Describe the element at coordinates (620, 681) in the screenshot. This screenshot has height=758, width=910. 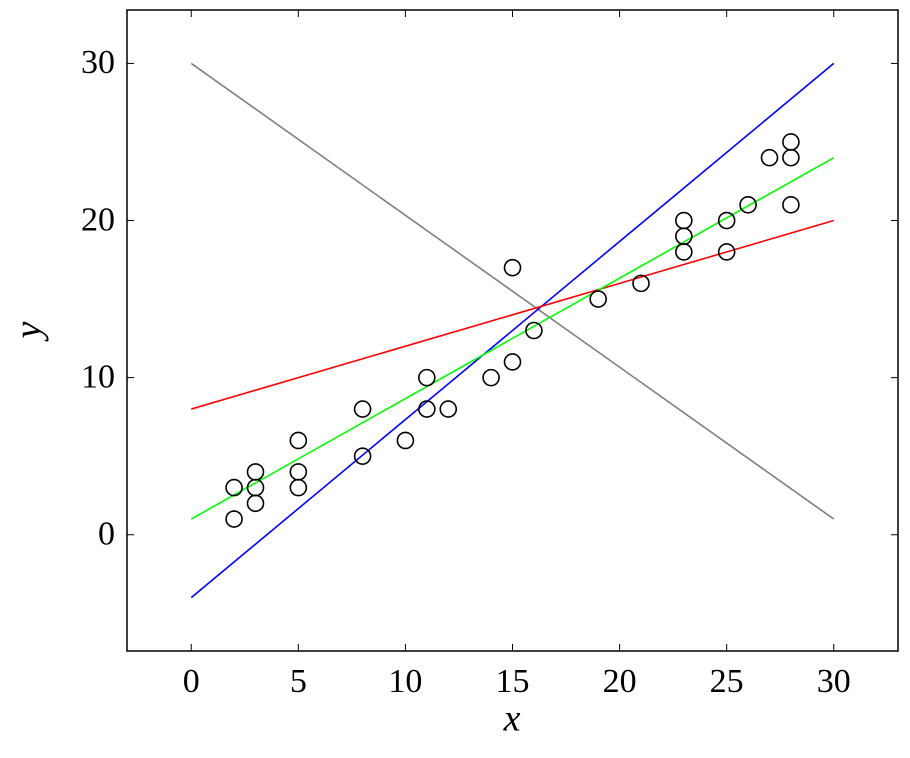
I see `x-tick-label: 20` at that location.